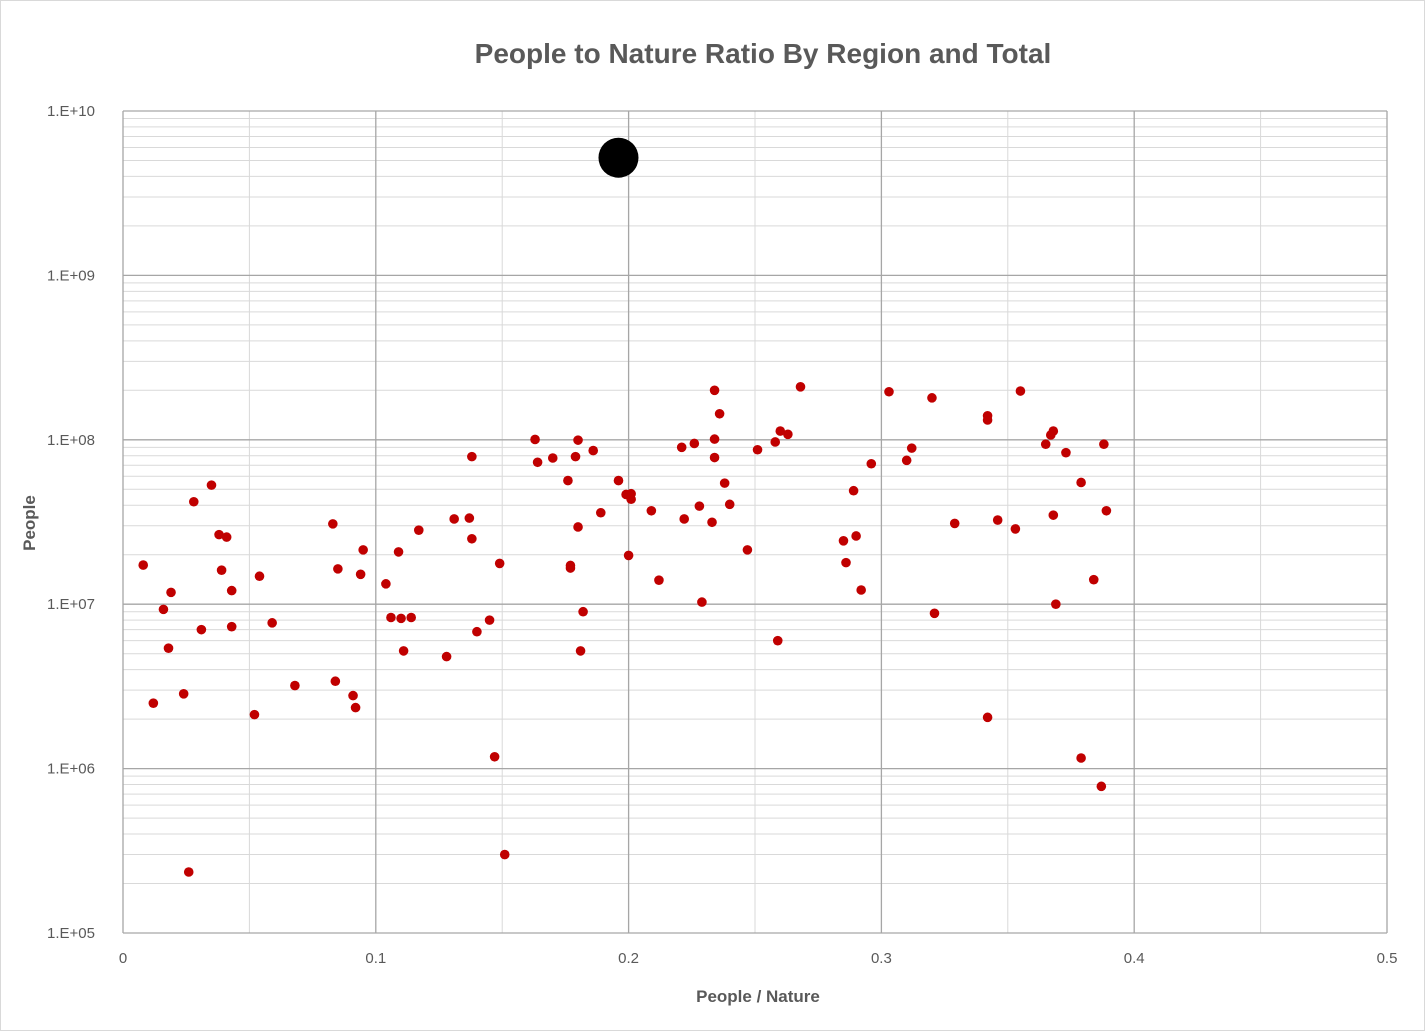  I want to click on x-tick-label: 0.5, so click(1387, 958).